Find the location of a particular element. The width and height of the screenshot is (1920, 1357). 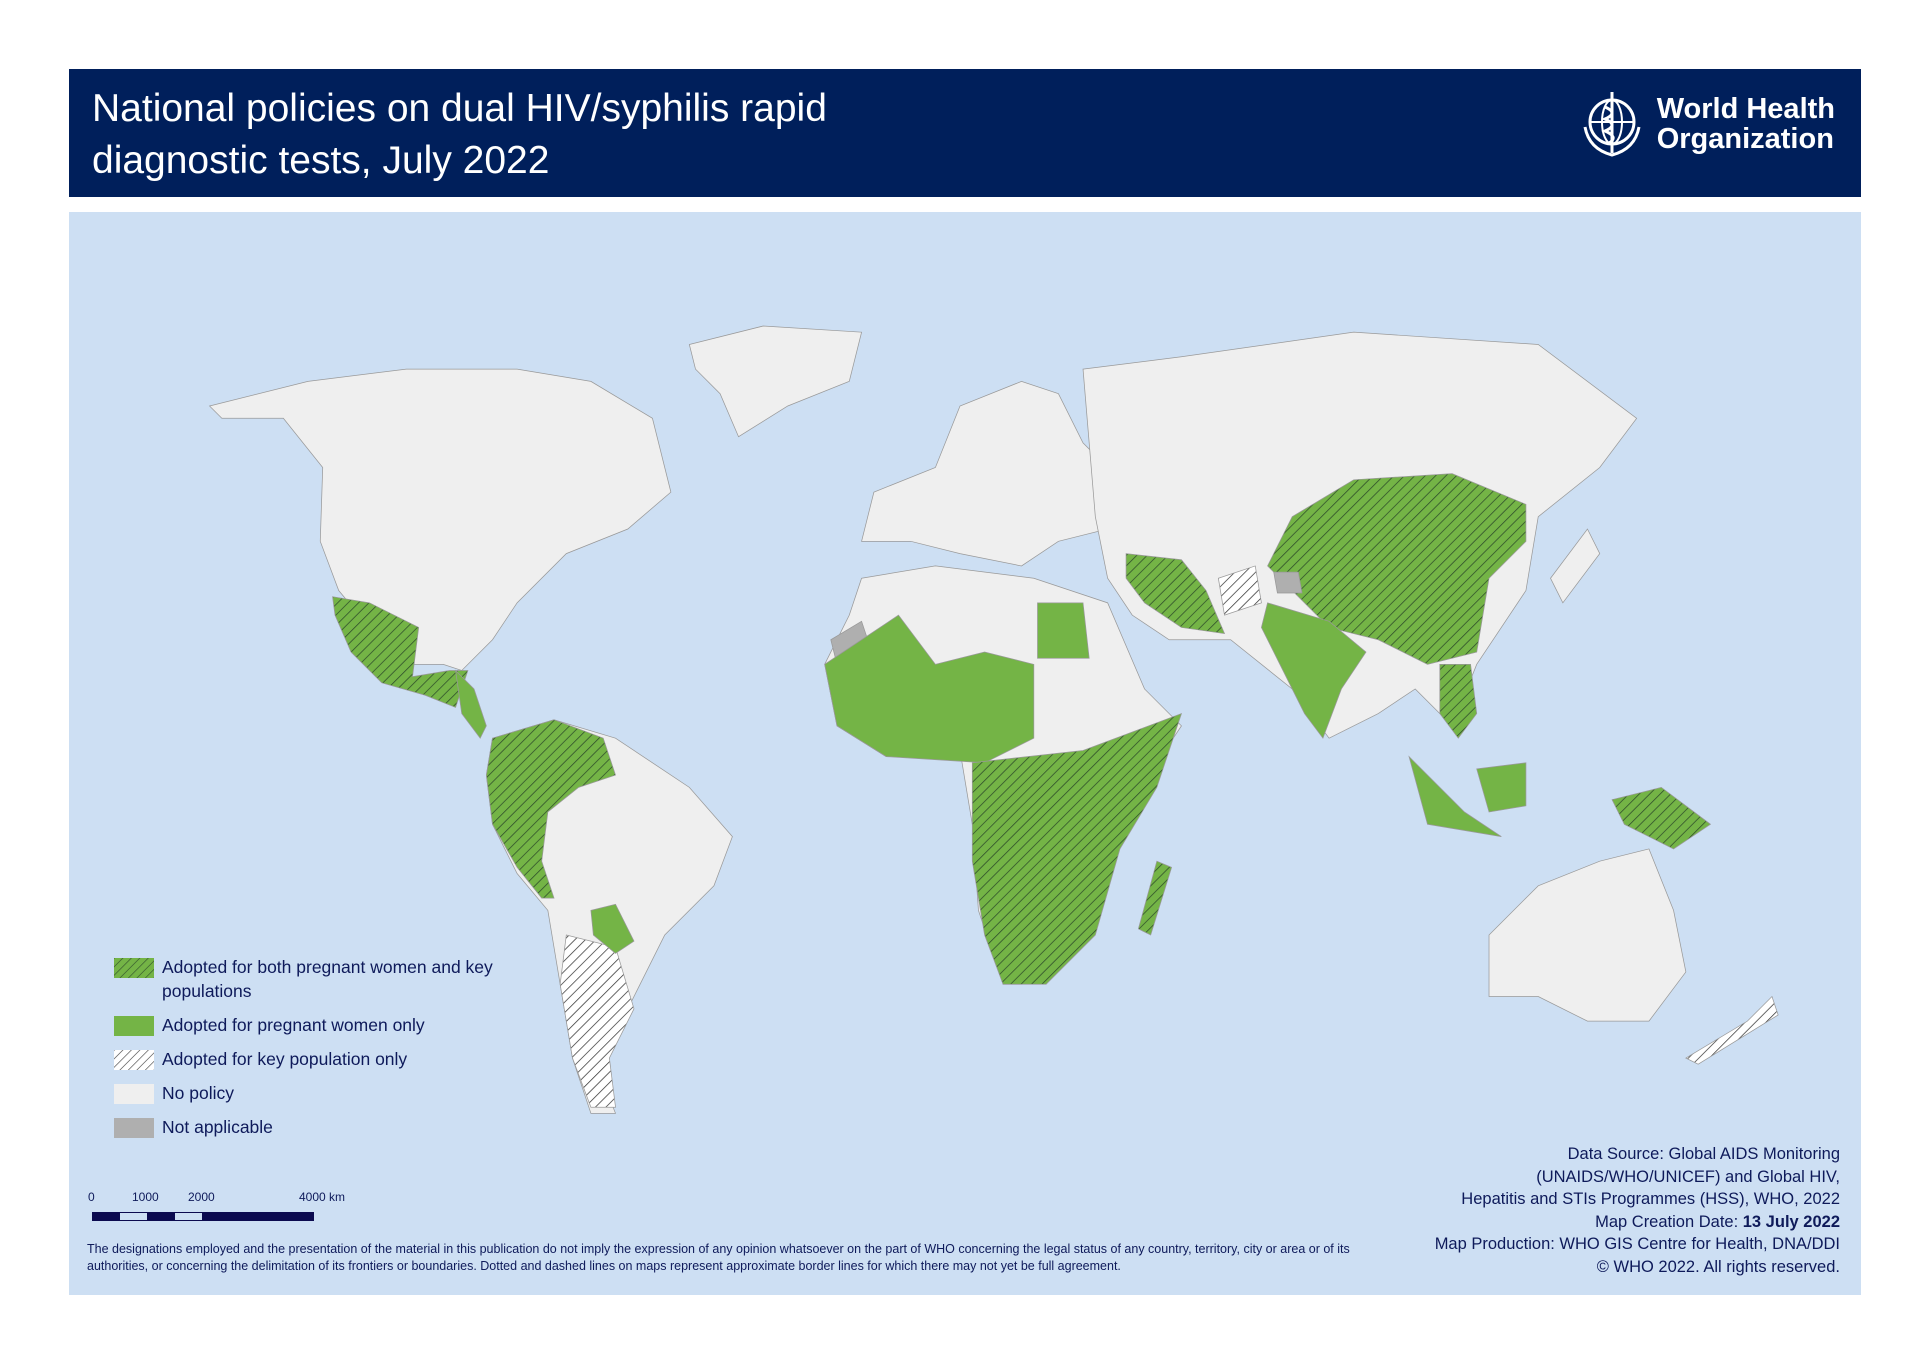

creation-label: Map Creation Date: is located at coordinates (1669, 1221).